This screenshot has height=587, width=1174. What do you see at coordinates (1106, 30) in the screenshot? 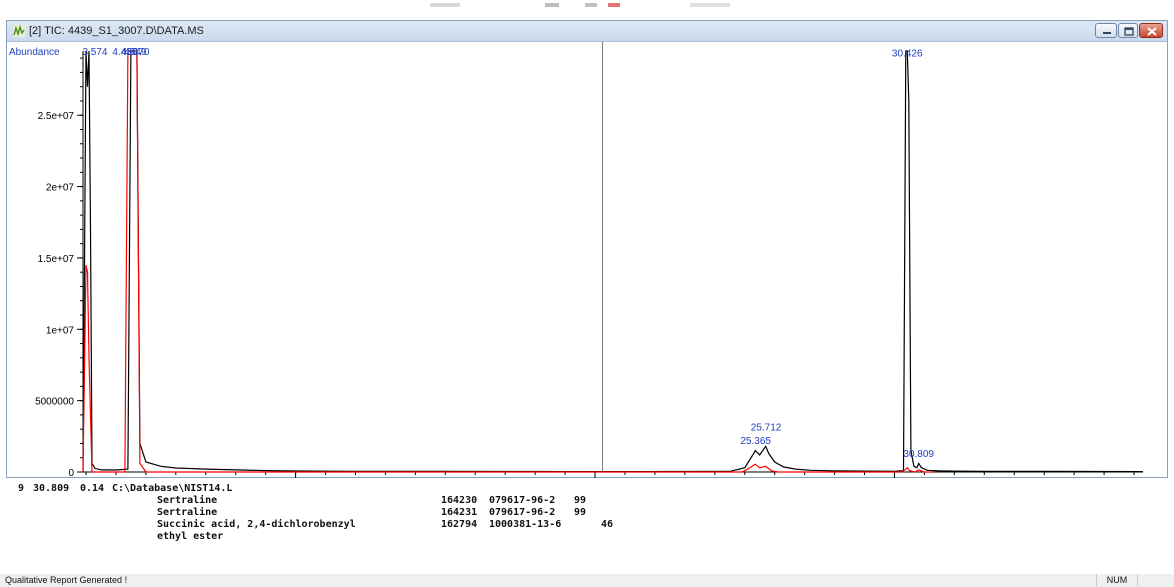
I see `minimize-button` at bounding box center [1106, 30].